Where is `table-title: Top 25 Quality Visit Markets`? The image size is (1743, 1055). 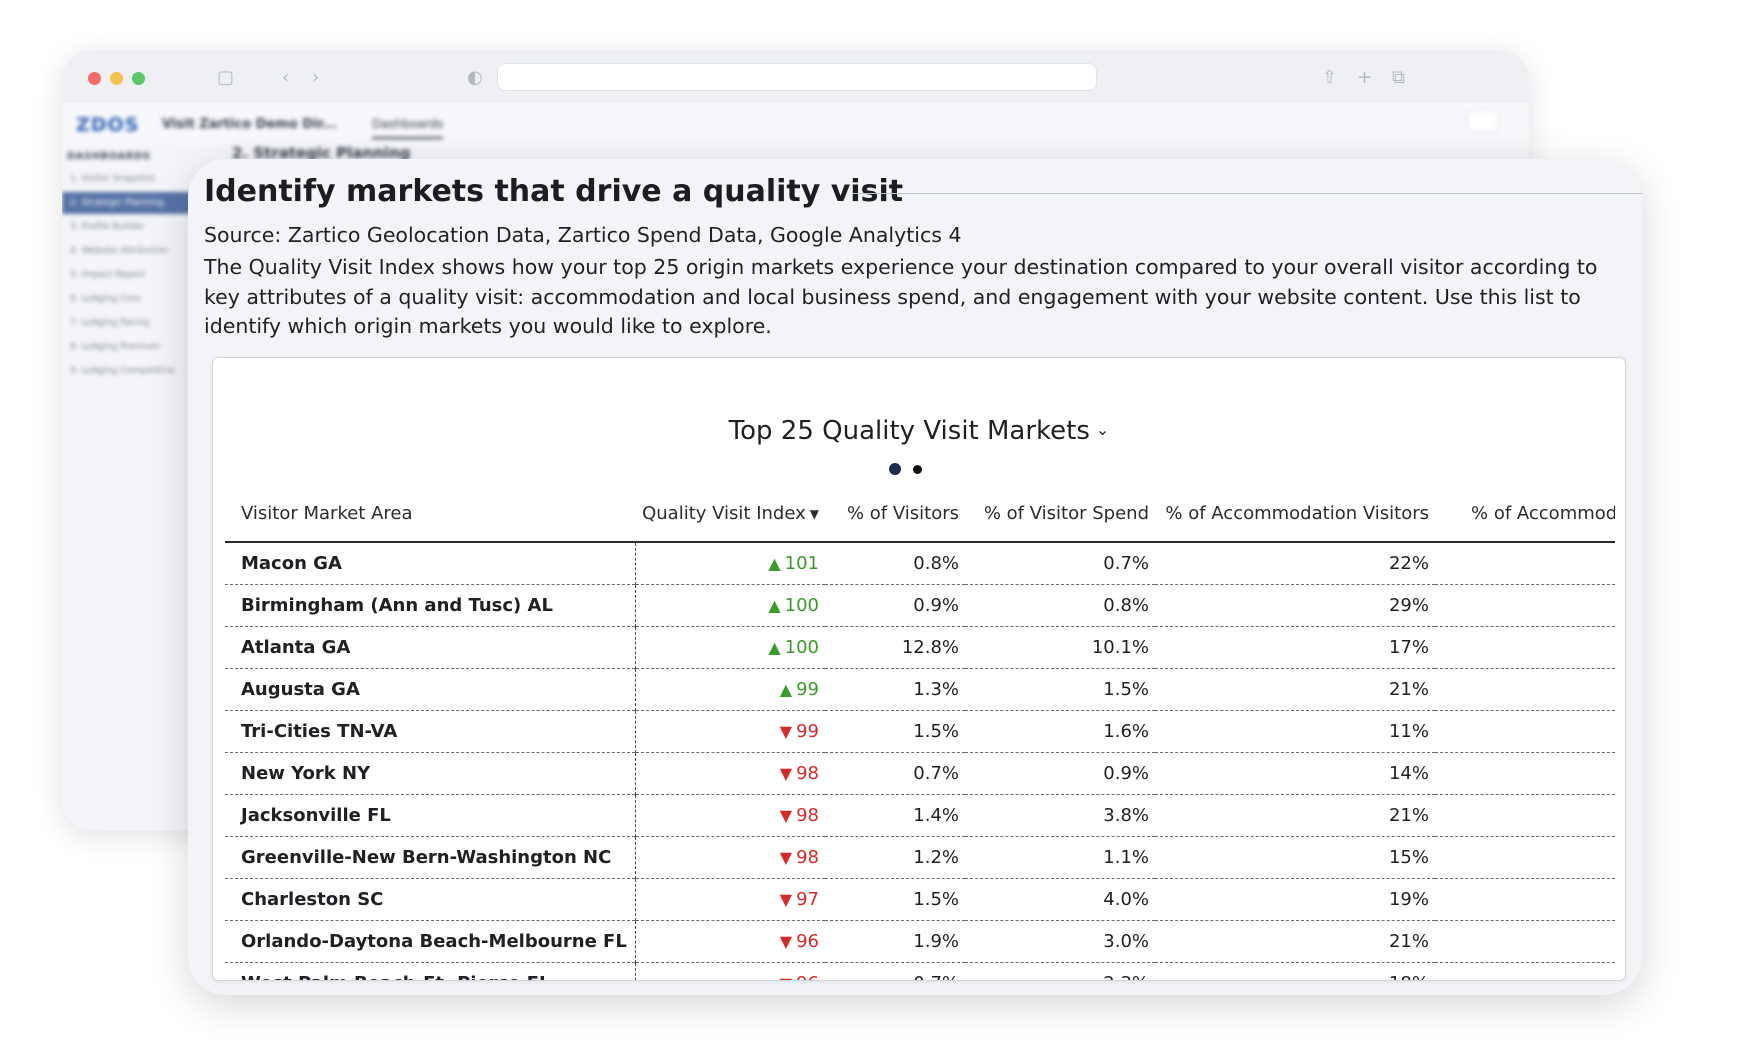
table-title: Top 25 Quality Visit Markets is located at coordinates (909, 431).